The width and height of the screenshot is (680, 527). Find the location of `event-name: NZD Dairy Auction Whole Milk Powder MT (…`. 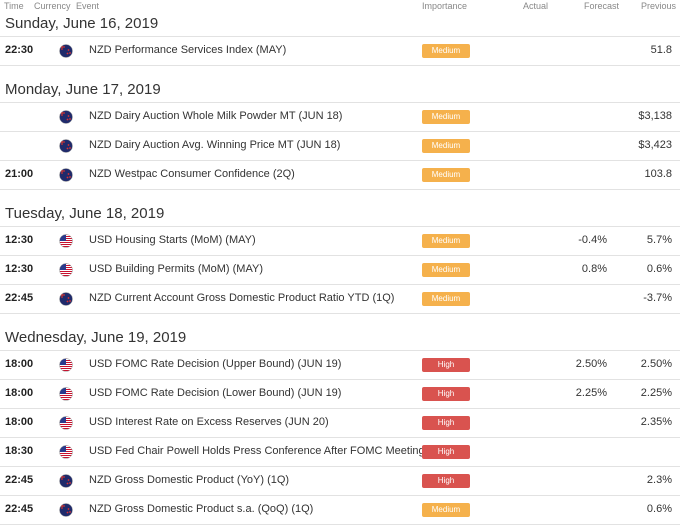

event-name: NZD Dairy Auction Whole Milk Powder MT (… is located at coordinates (216, 116).